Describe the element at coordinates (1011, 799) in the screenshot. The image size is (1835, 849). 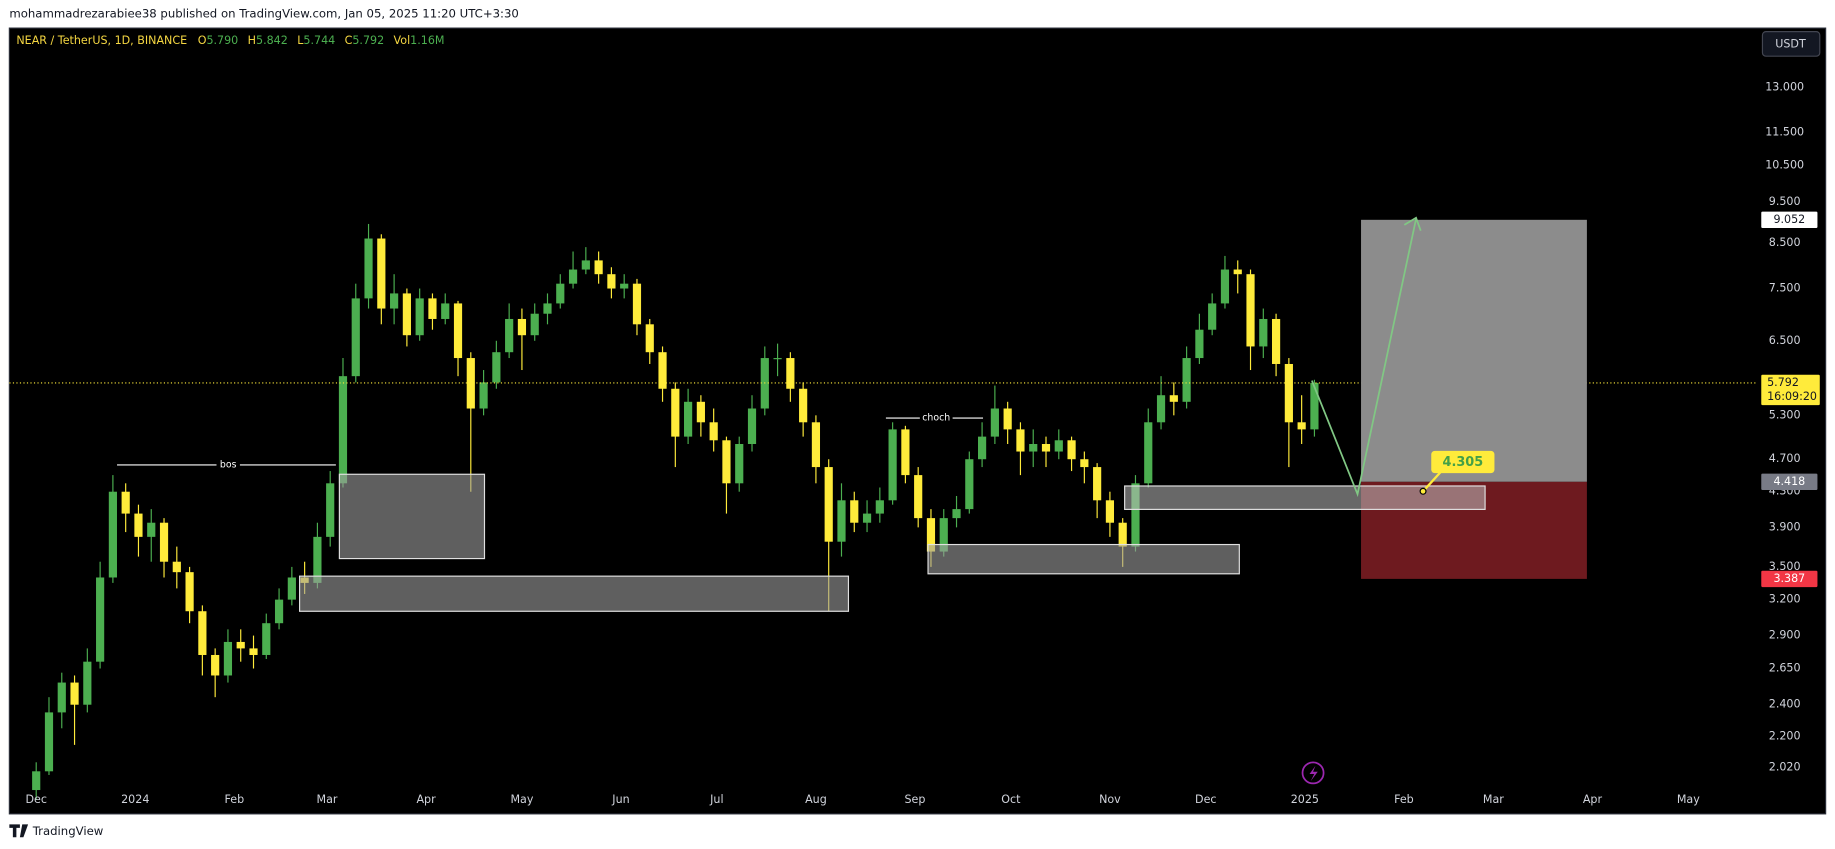
I see `x-tick-label: Oct` at that location.